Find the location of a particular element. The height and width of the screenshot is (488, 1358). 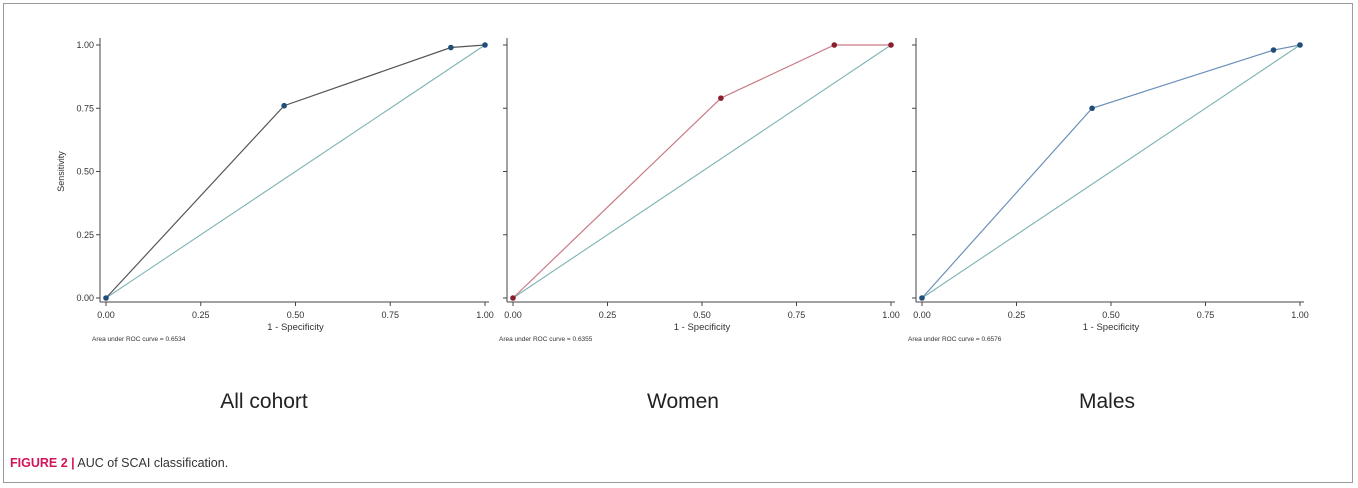

y-tick-label: 0.00 is located at coordinates (85, 298).